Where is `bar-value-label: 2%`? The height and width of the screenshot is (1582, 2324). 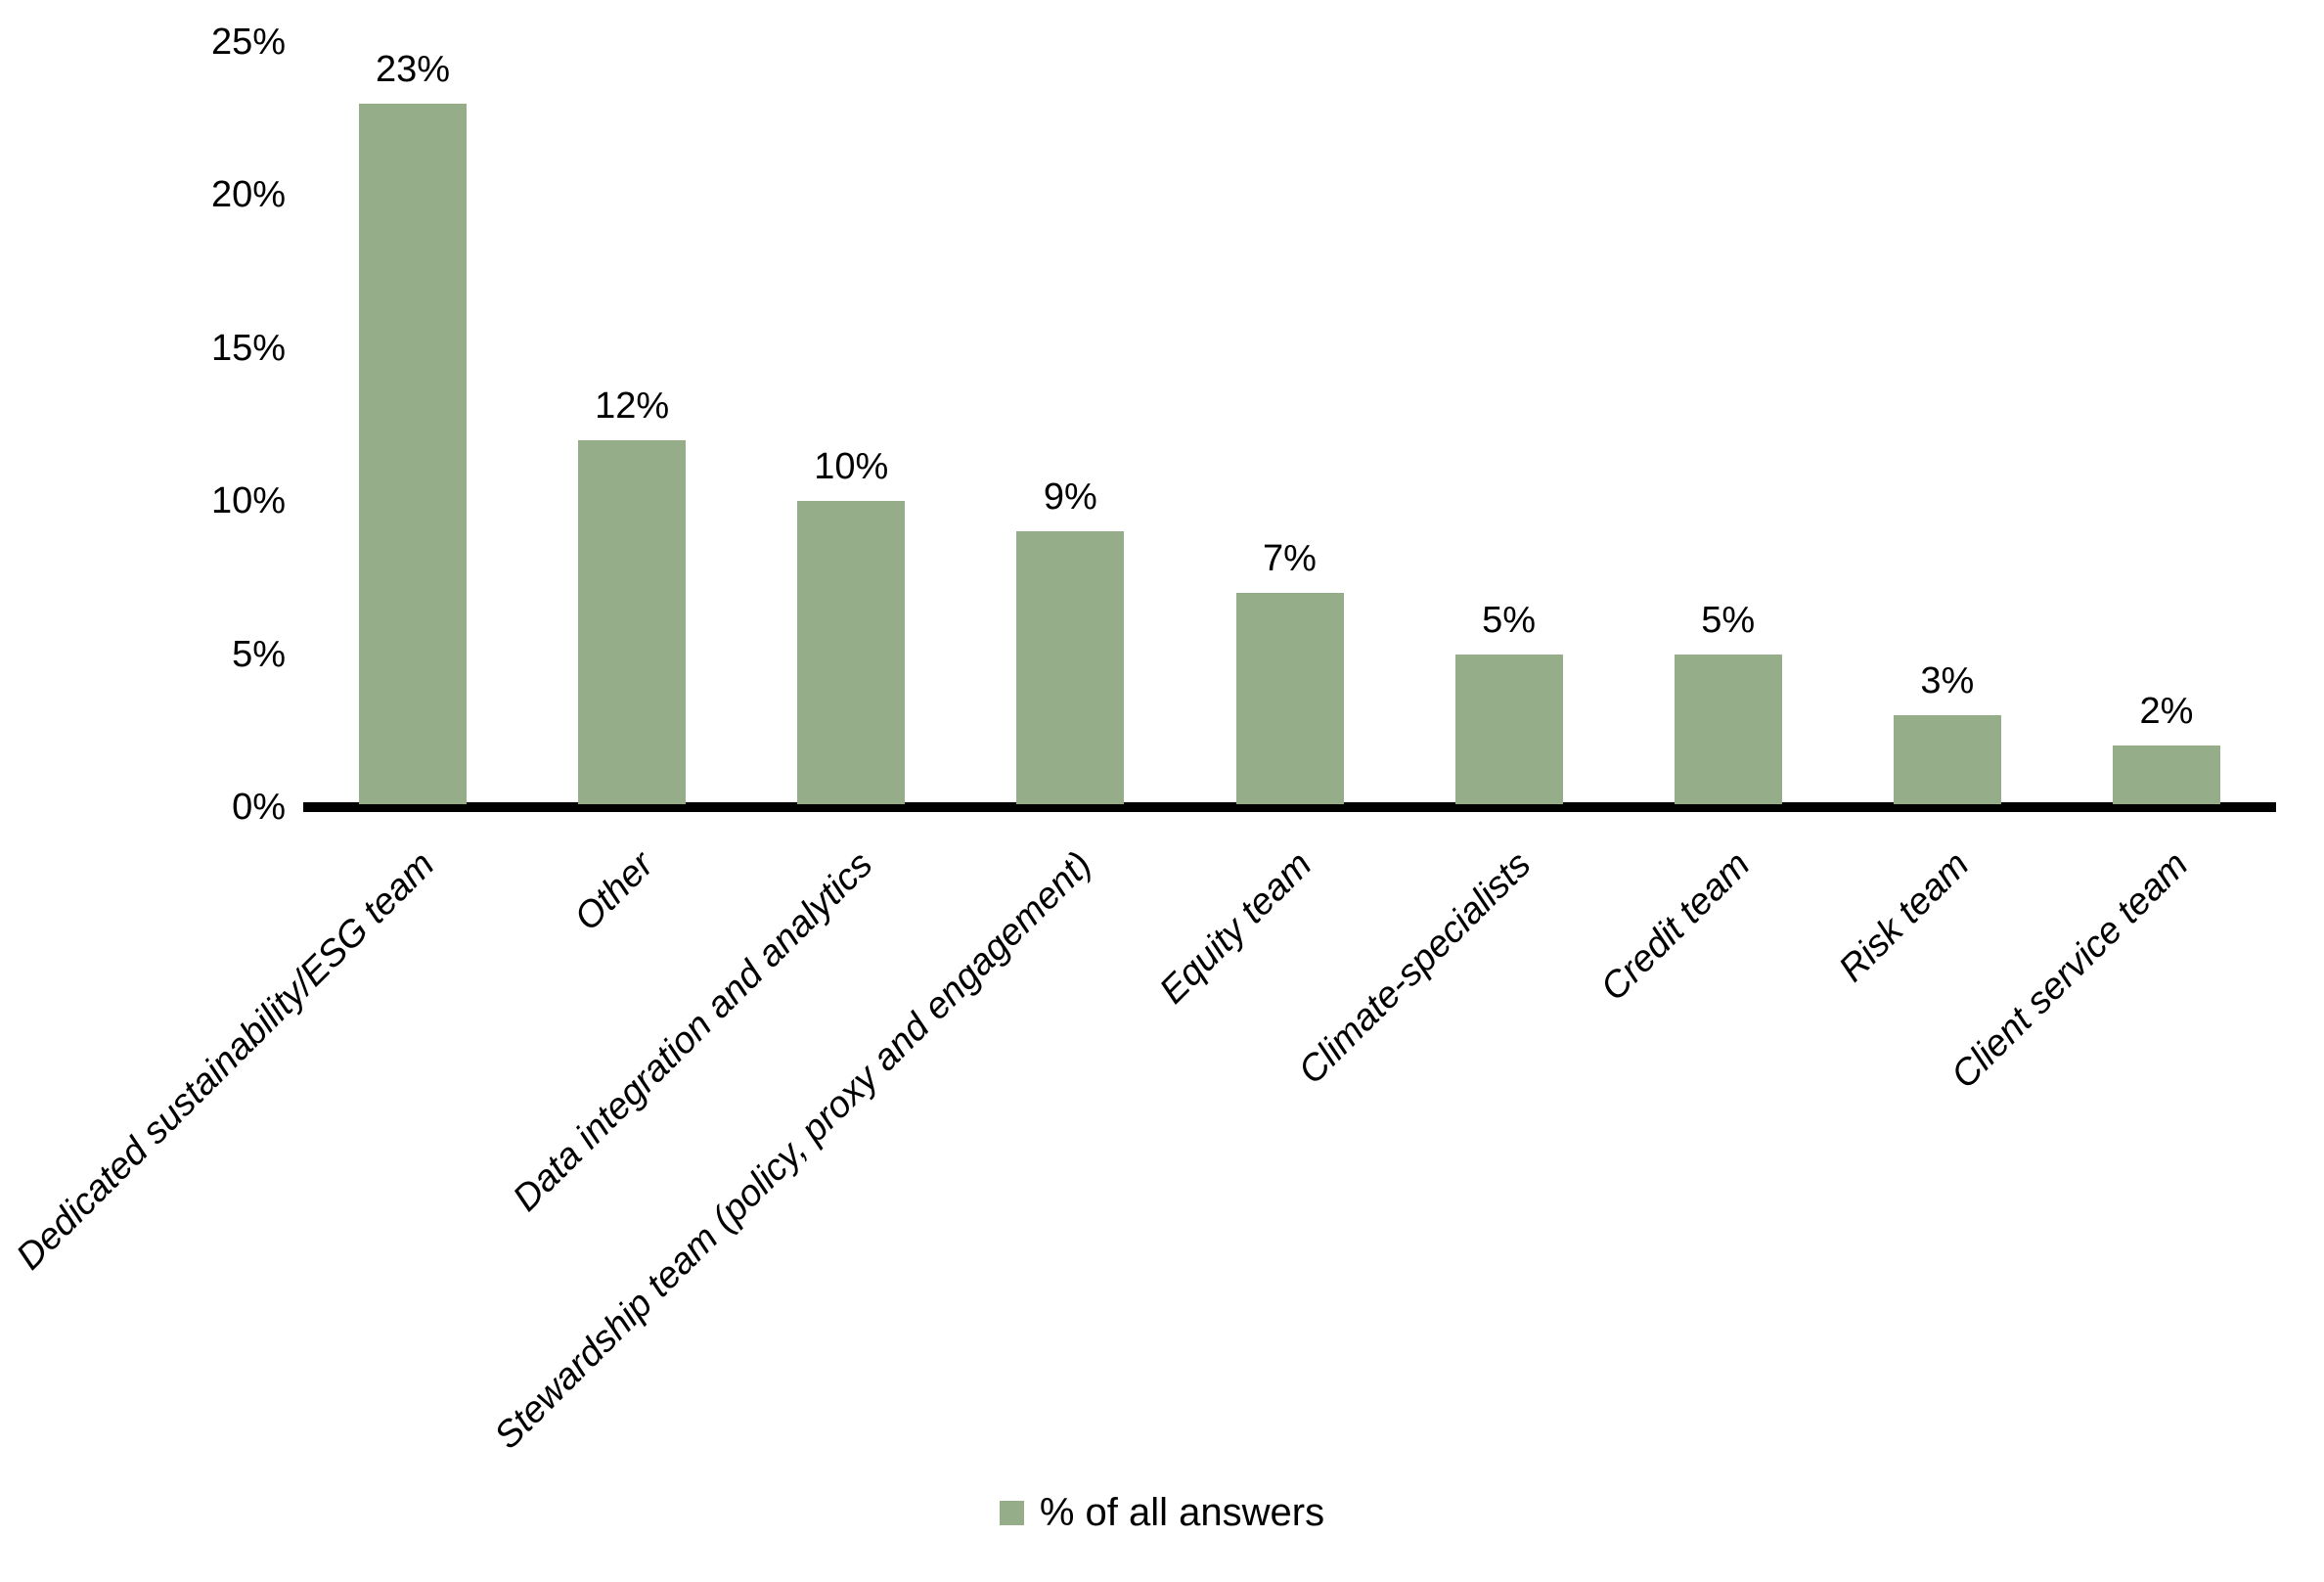 bar-value-label: 2% is located at coordinates (2166, 712).